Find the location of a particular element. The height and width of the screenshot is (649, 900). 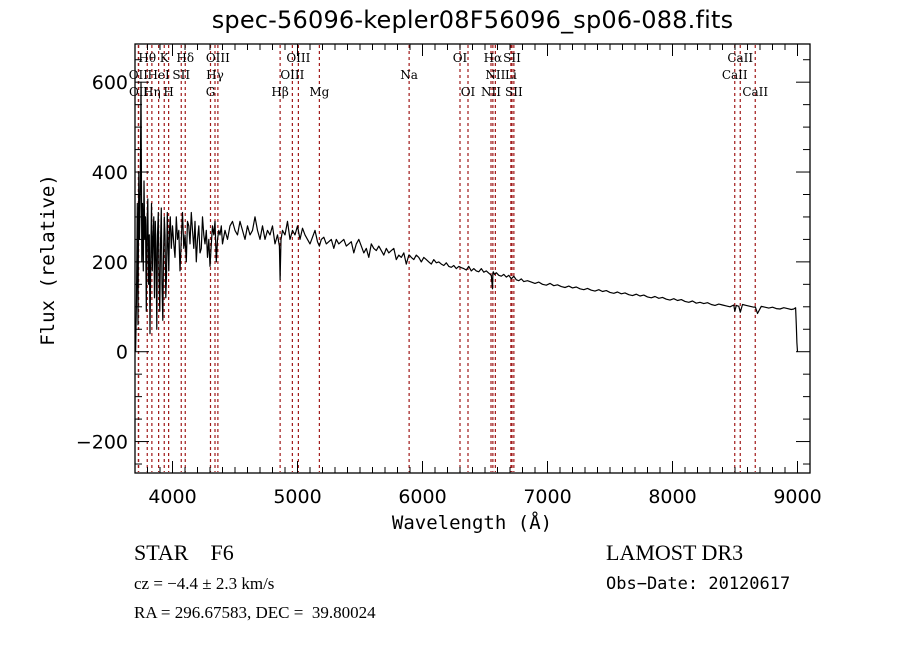

redshift-value: cz = −4.4 ± 2.3 km/s is located at coordinates (204, 583).